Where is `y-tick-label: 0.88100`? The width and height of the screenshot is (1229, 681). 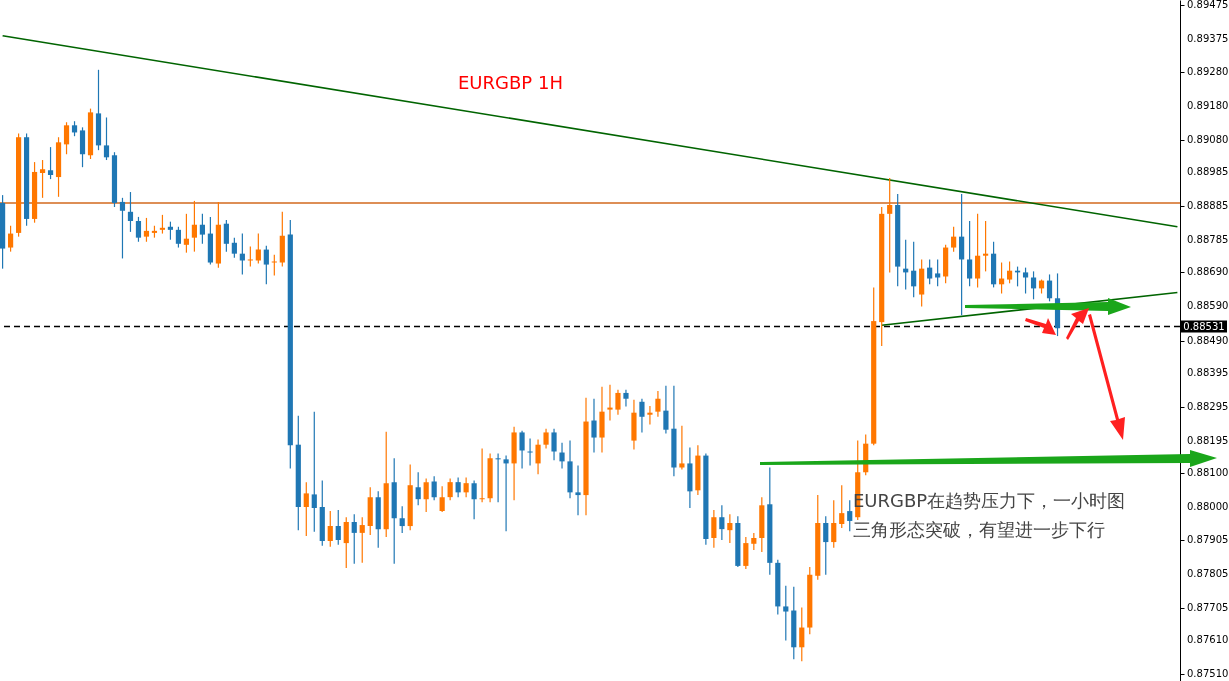
y-tick-label: 0.88100 is located at coordinates (1208, 473).